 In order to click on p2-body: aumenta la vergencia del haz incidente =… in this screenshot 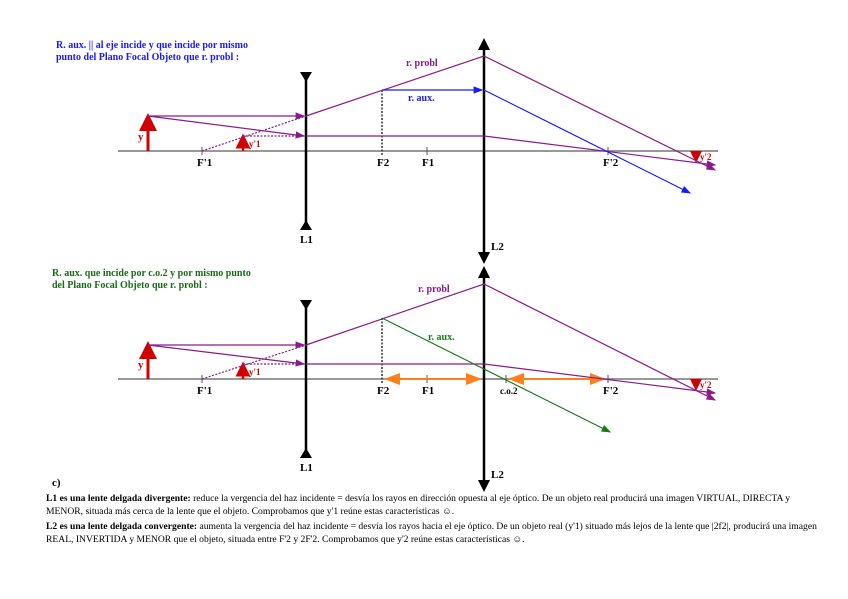, I will do `click(431, 533)`.